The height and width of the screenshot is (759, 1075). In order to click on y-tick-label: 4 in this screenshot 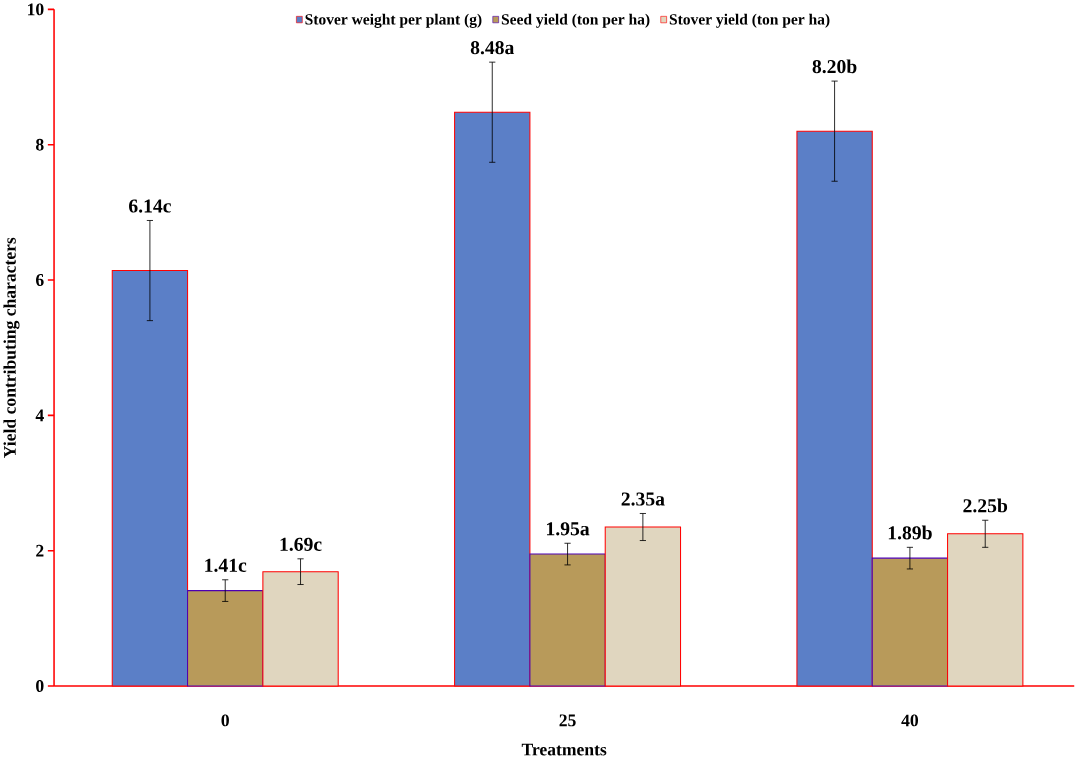, I will do `click(39, 415)`.